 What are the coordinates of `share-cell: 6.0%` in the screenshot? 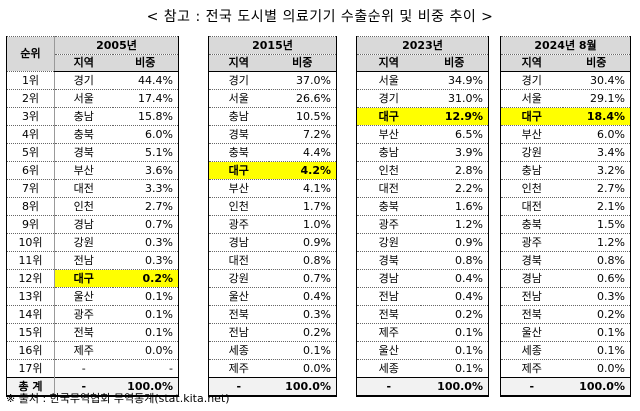 It's located at (596, 134).